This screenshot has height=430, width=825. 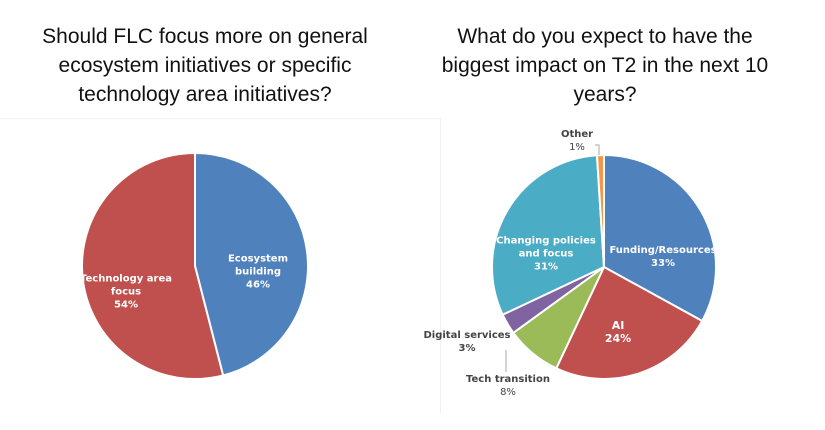 What do you see at coordinates (600, 210) in the screenshot?
I see `pie-slice-other` at bounding box center [600, 210].